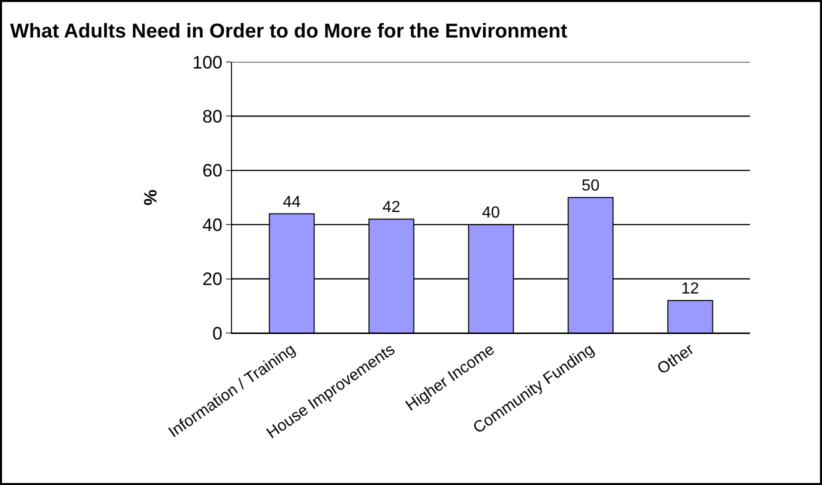 This screenshot has width=822, height=485. Describe the element at coordinates (212, 224) in the screenshot. I see `y-tick-label: 40` at that location.